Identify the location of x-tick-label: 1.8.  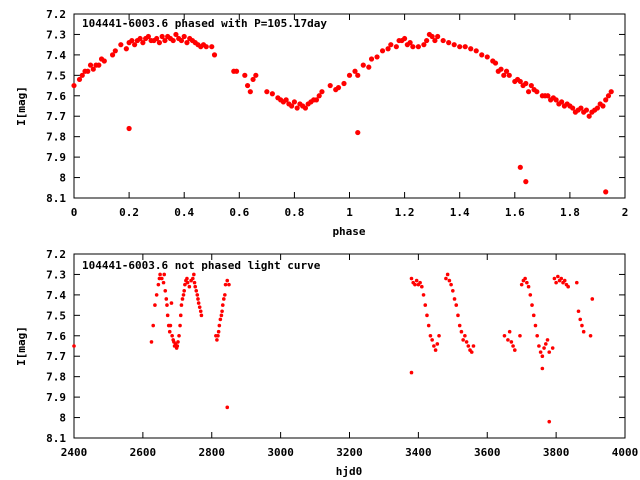
(570, 212).